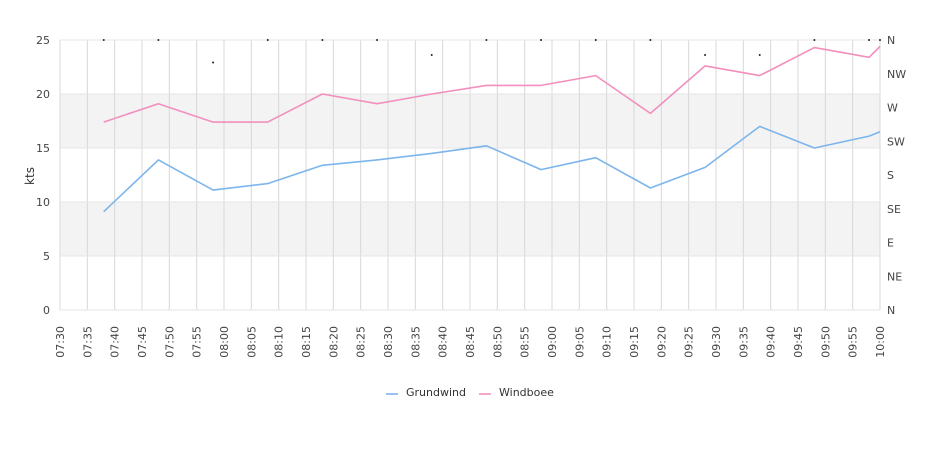 The image size is (940, 450). I want to click on legend-label: Grundwind, so click(436, 392).